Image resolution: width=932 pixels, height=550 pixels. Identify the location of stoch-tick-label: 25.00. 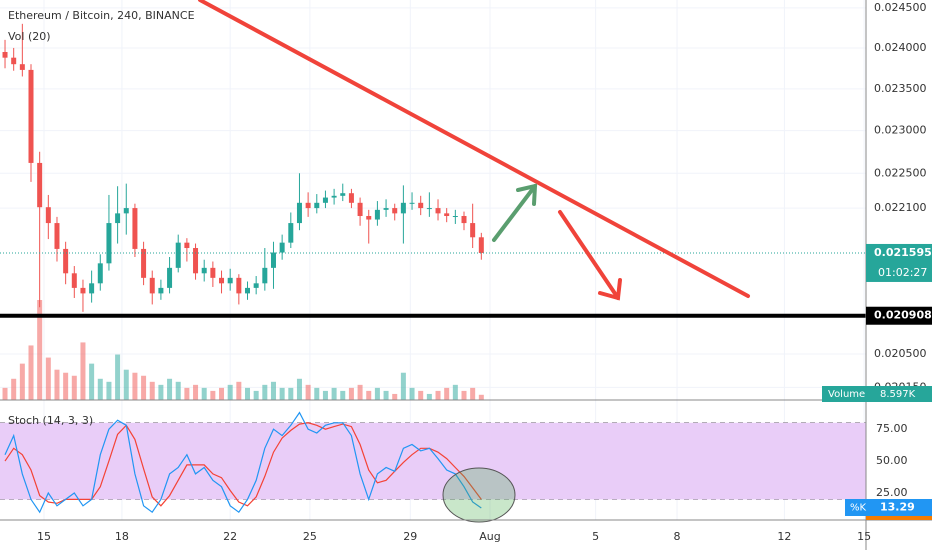
(892, 492).